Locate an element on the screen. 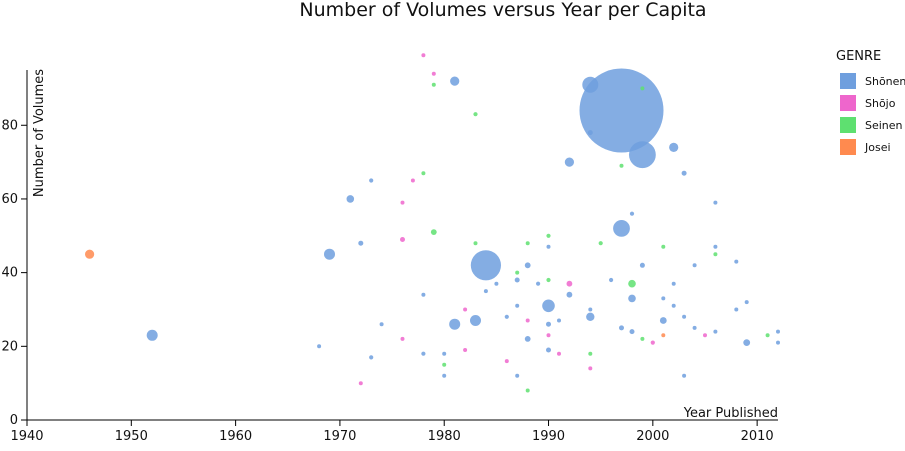 The height and width of the screenshot is (451, 905). legend: GENRE Shōnen Shōjo Seinen Josei is located at coordinates (870, 102).